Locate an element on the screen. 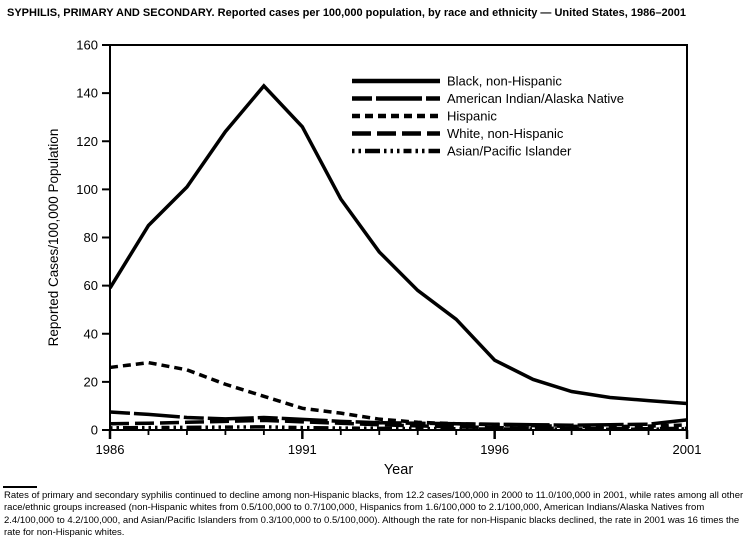 This screenshot has width=751, height=547. x-tick-label: 2001 is located at coordinates (687, 449).